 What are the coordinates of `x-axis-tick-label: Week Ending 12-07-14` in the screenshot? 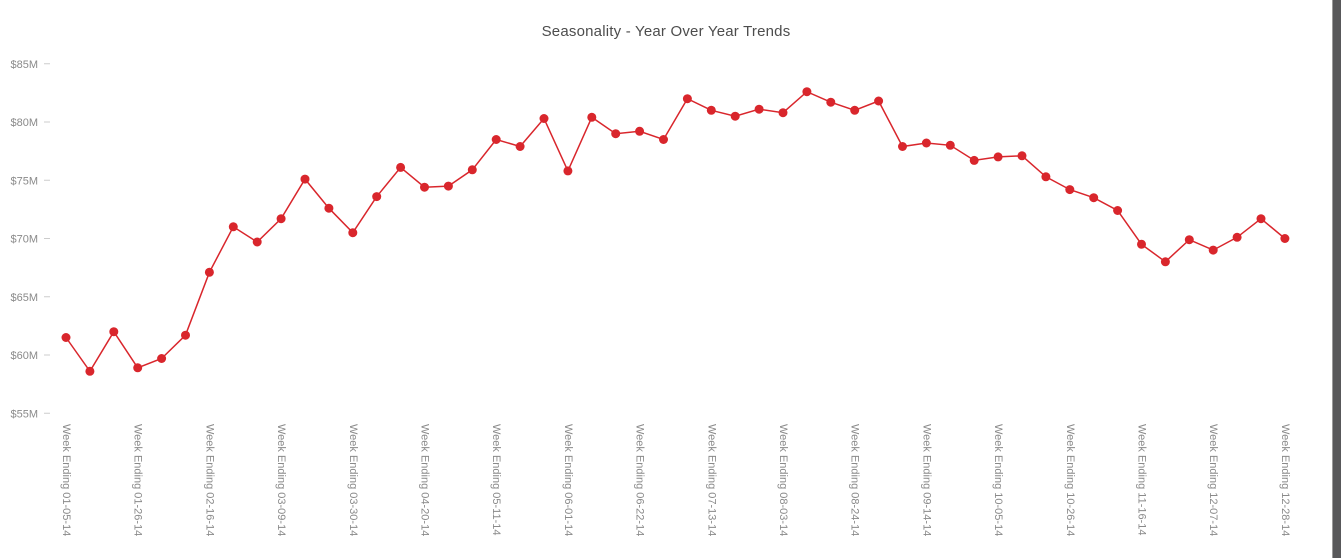 It's located at (1213, 480).